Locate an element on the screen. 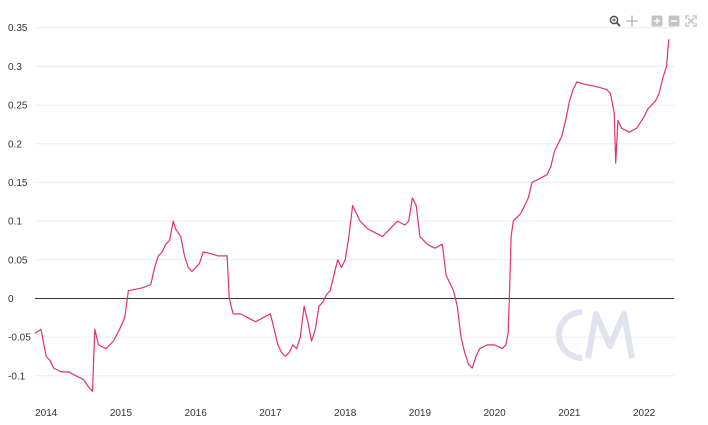 The image size is (708, 425). x-axis-ticks: 2014 2015 2016 2017 2018 2019 2020 2021 2022 is located at coordinates (345, 413).